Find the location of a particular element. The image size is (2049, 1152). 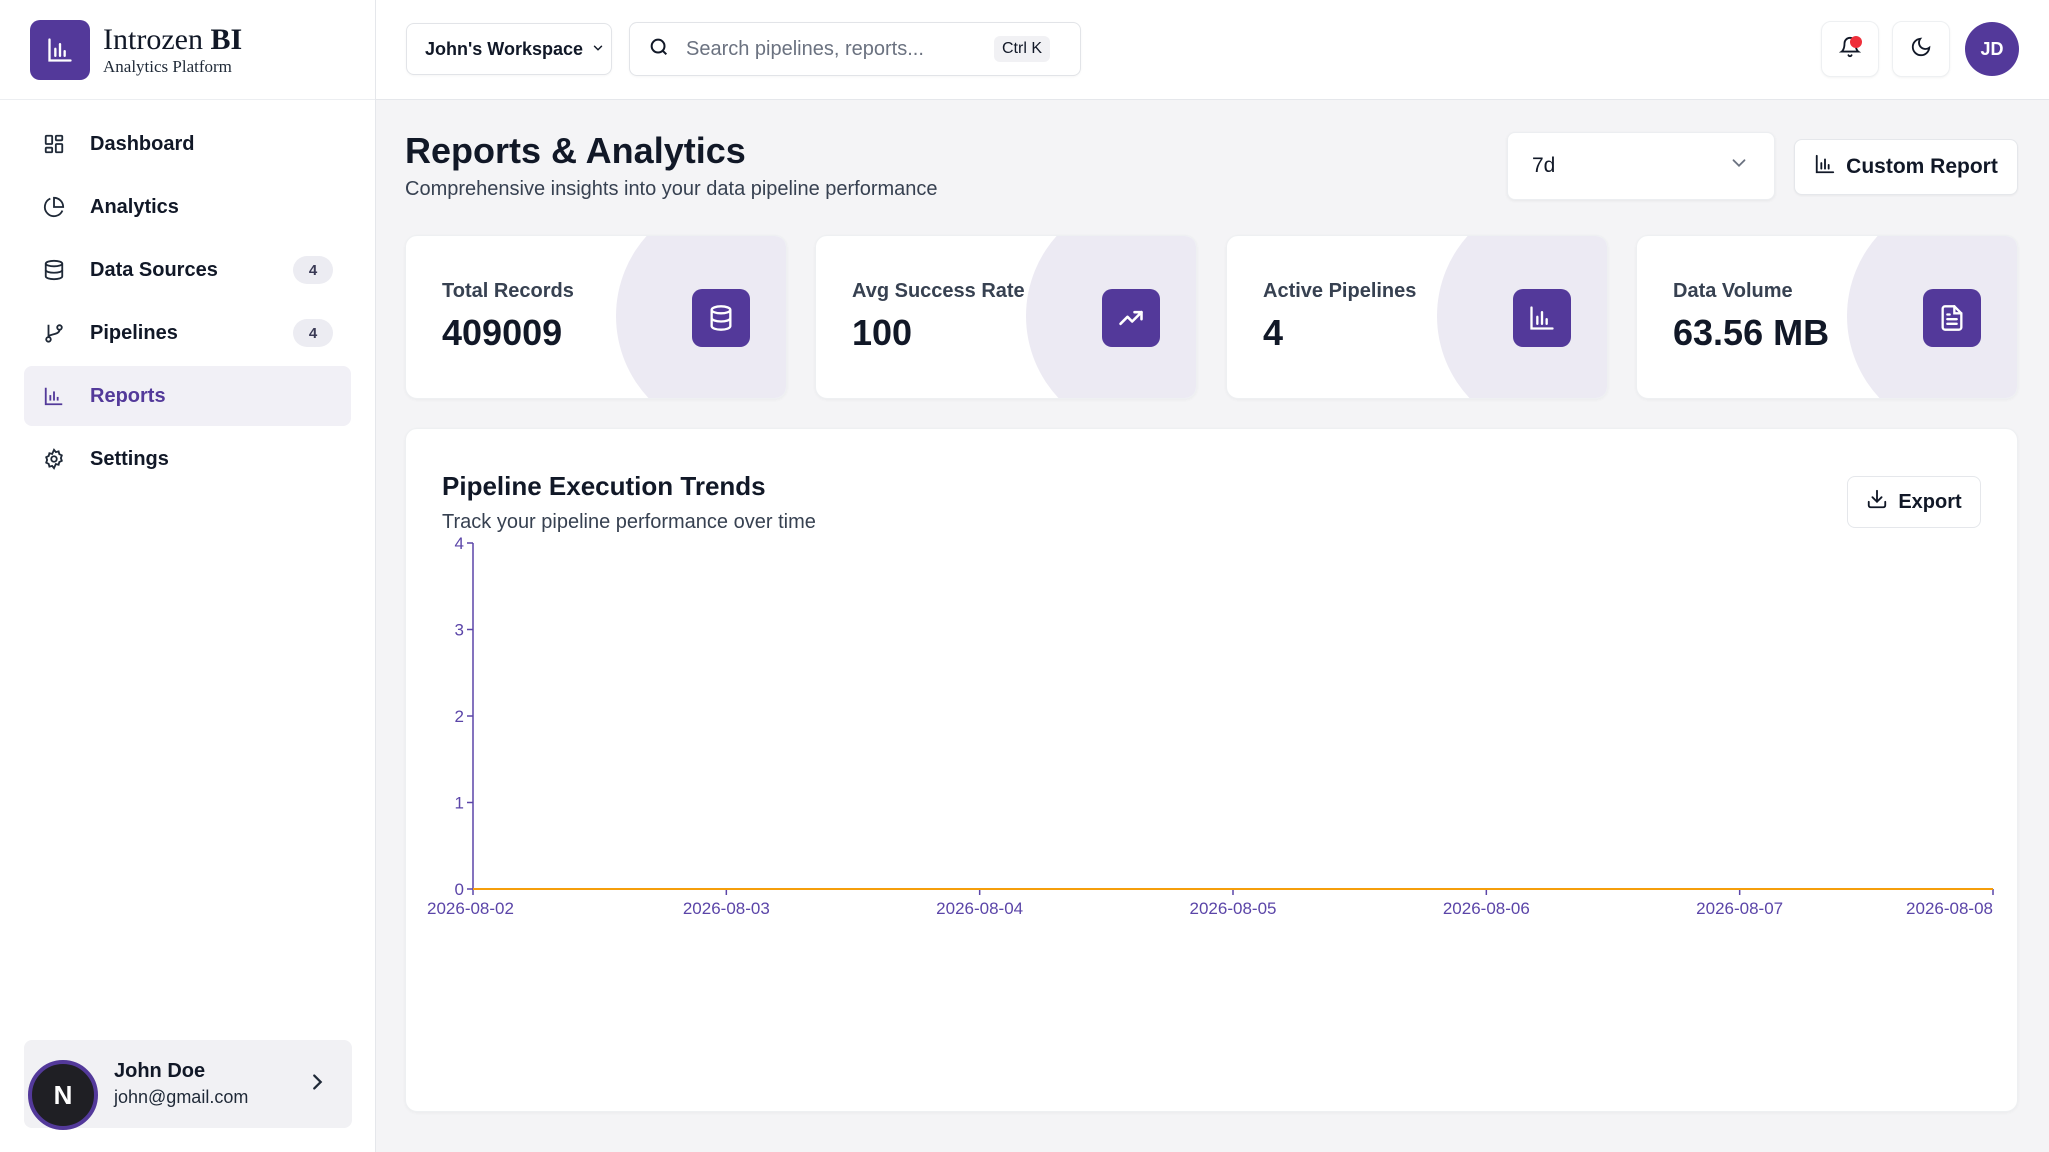

brand: Introzen BI Analytics Platform is located at coordinates (187, 50).